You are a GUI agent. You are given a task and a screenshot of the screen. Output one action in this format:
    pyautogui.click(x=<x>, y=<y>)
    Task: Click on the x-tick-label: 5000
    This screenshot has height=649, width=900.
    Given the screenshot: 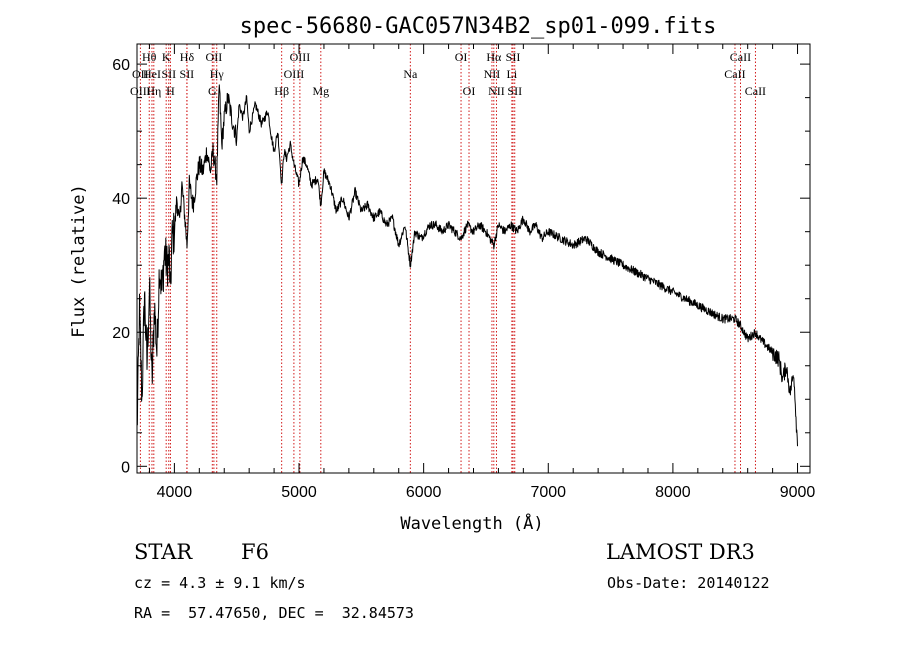 What is the action you would take?
    pyautogui.click(x=299, y=492)
    